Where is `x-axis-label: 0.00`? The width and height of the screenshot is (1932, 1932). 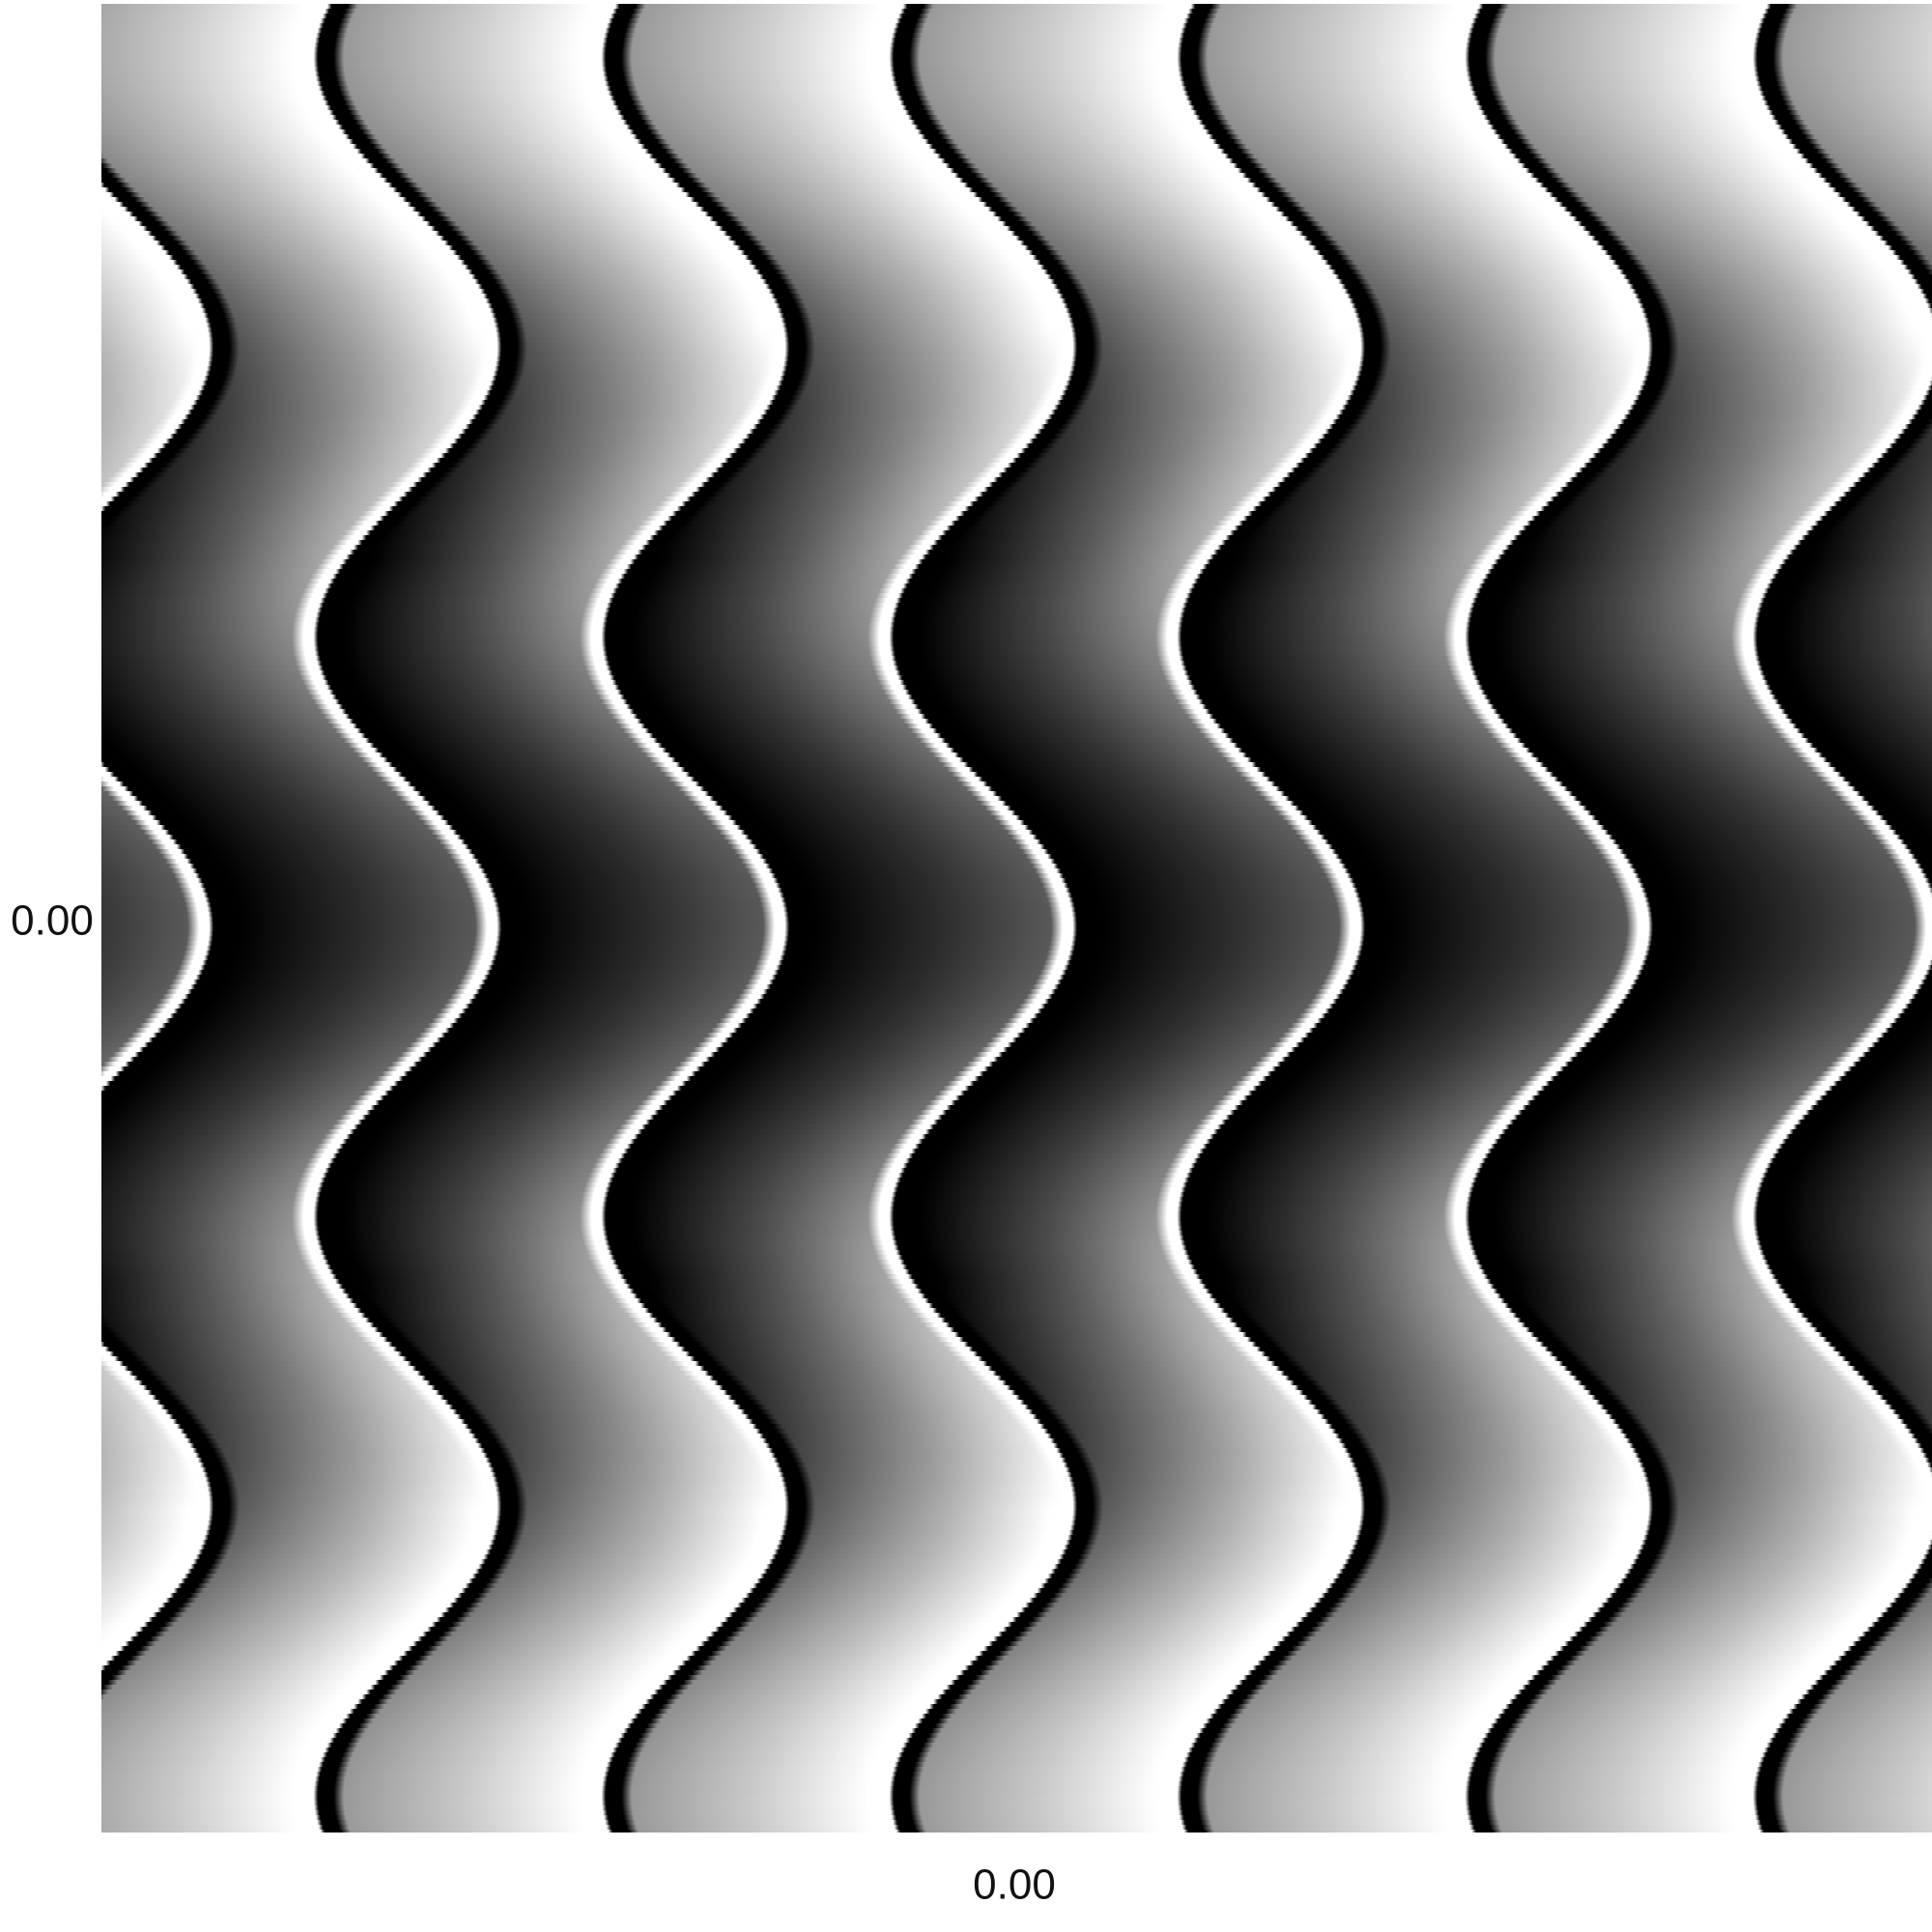
x-axis-label: 0.00 is located at coordinates (1014, 1885).